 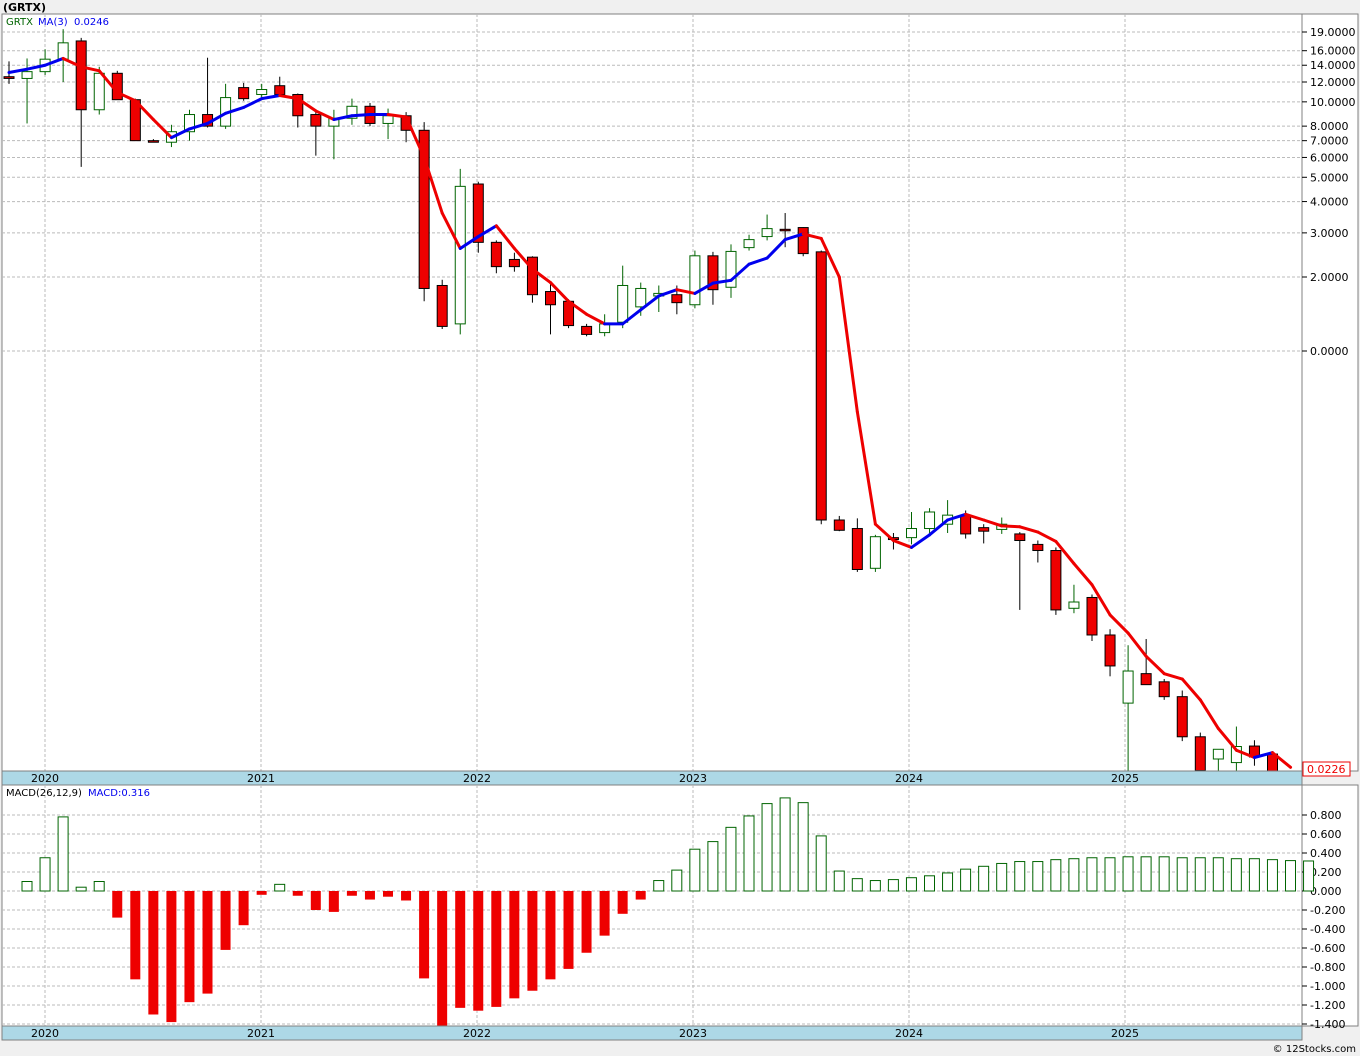 What do you see at coordinates (45, 778) in the screenshot?
I see `date-label-top: 2020` at bounding box center [45, 778].